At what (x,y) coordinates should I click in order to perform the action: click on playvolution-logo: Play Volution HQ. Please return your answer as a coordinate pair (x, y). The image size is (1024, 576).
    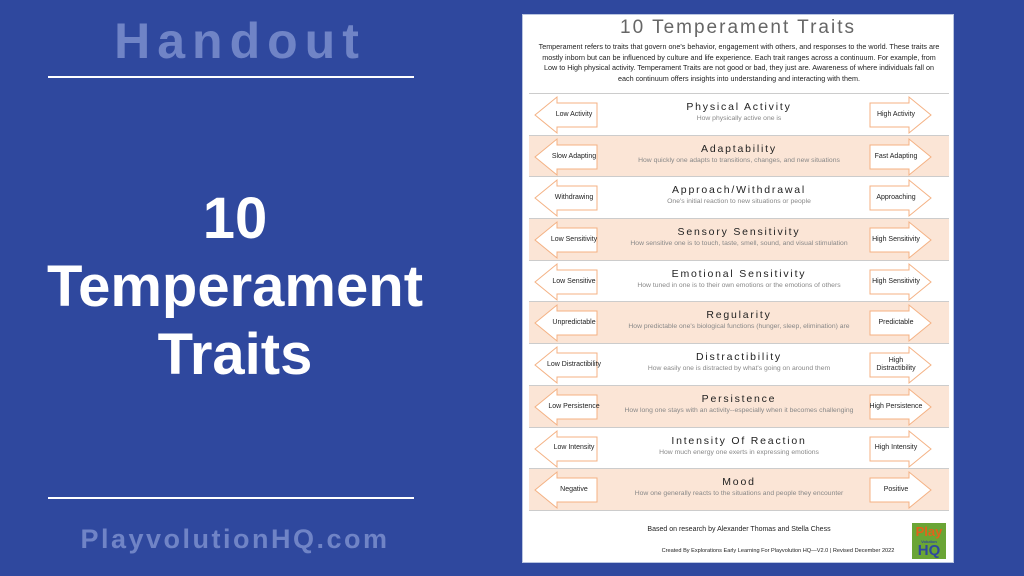
    Looking at the image, I should click on (929, 541).